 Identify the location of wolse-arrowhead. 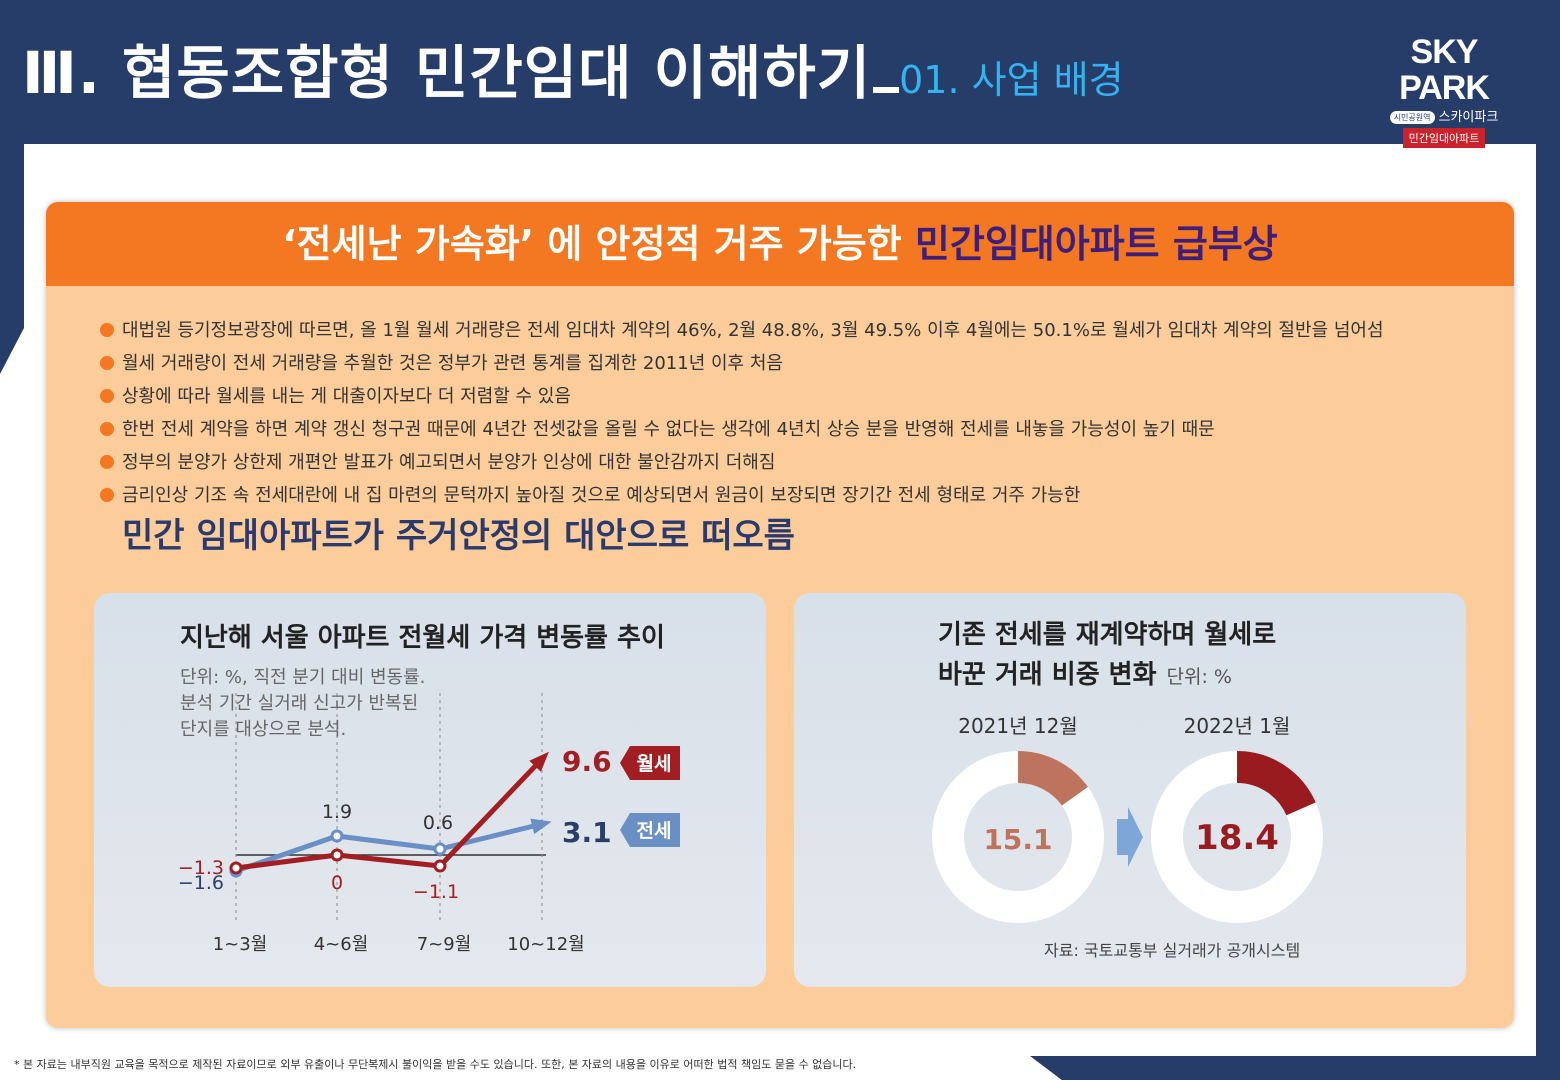
(539, 761).